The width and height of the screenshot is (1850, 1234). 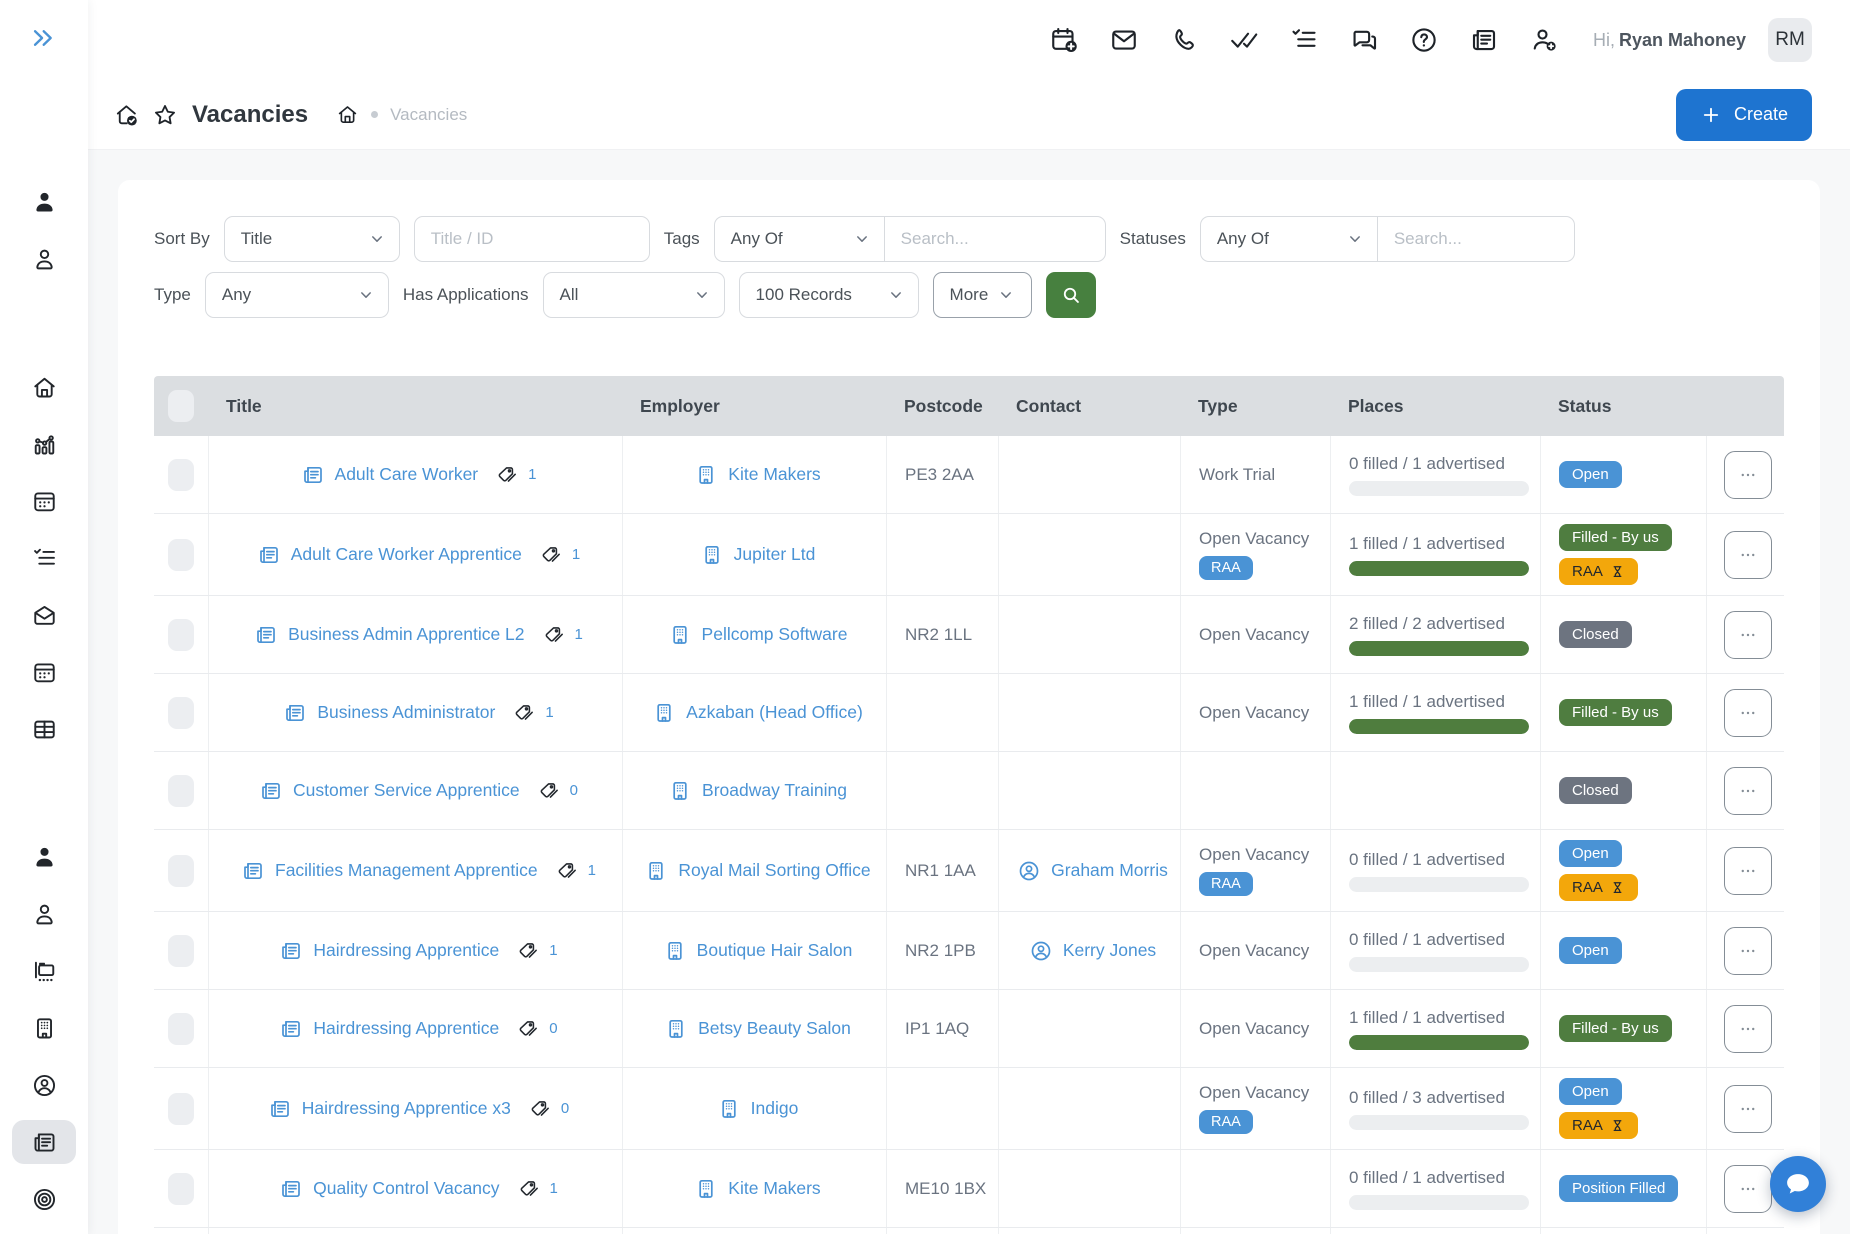 I want to click on more-filters-button: More, so click(x=982, y=295).